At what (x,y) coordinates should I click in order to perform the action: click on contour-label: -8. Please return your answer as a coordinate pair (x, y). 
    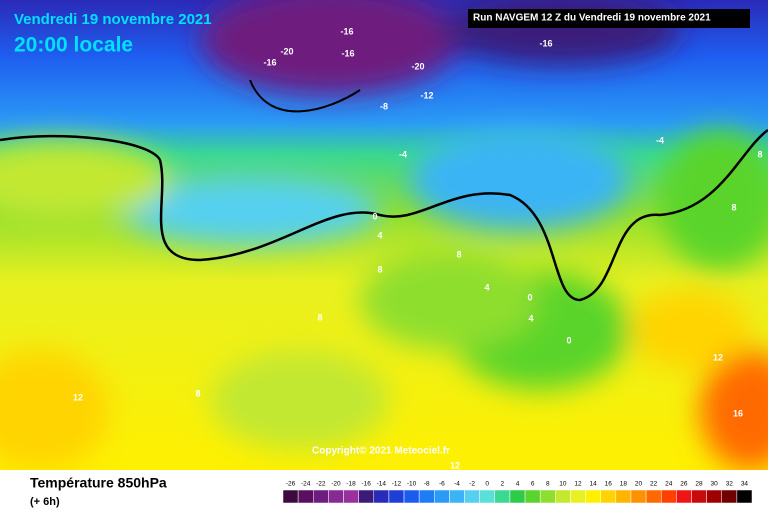
    Looking at the image, I should click on (384, 106).